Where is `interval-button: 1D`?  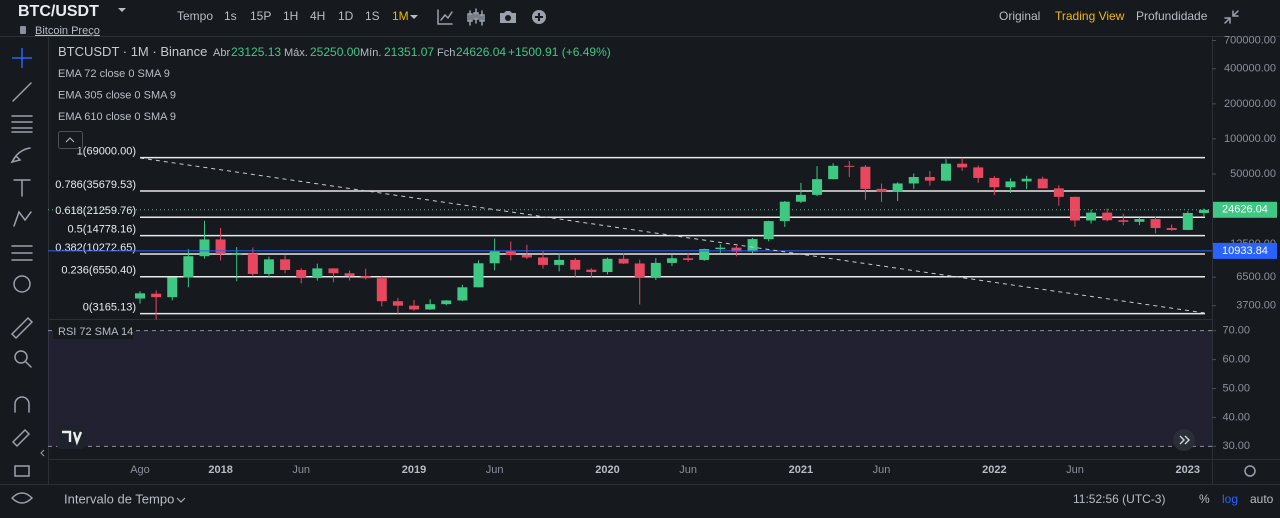 interval-button: 1D is located at coordinates (346, 16).